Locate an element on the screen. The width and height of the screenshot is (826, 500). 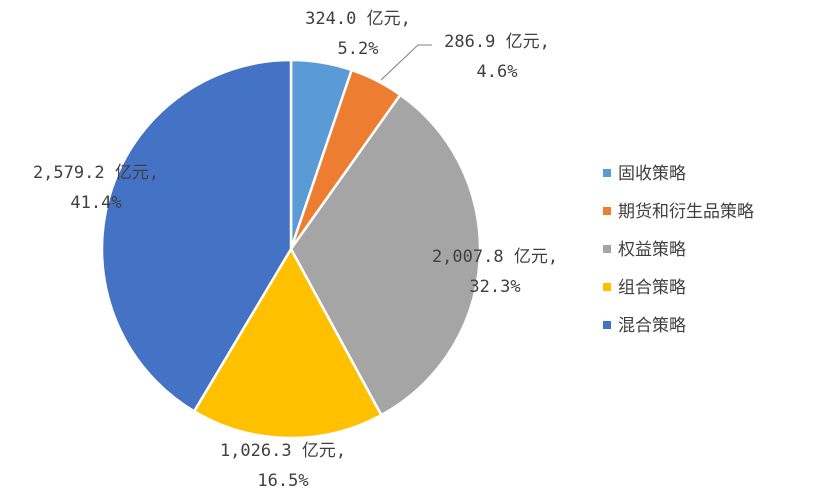
legend-label: 组合策略 is located at coordinates (652, 288).